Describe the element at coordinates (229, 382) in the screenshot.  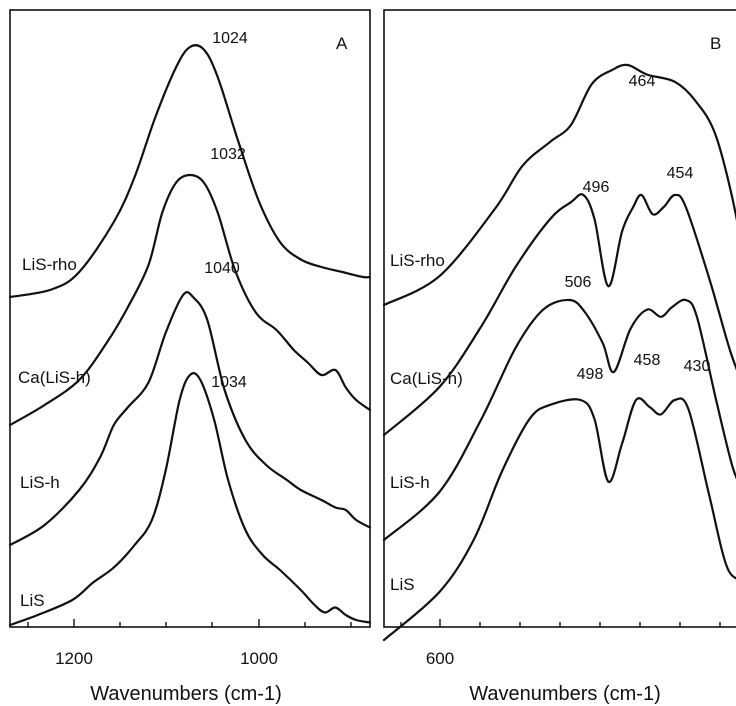
I see `peak-label-1034: 1034` at that location.